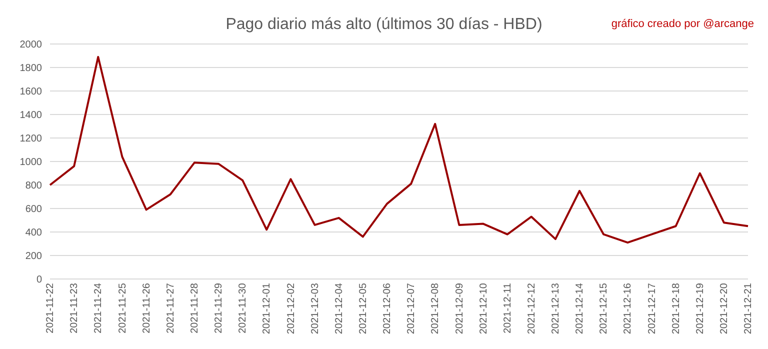 The width and height of the screenshot is (768, 349). I want to click on y-tick-label: 1600, so click(31, 92).